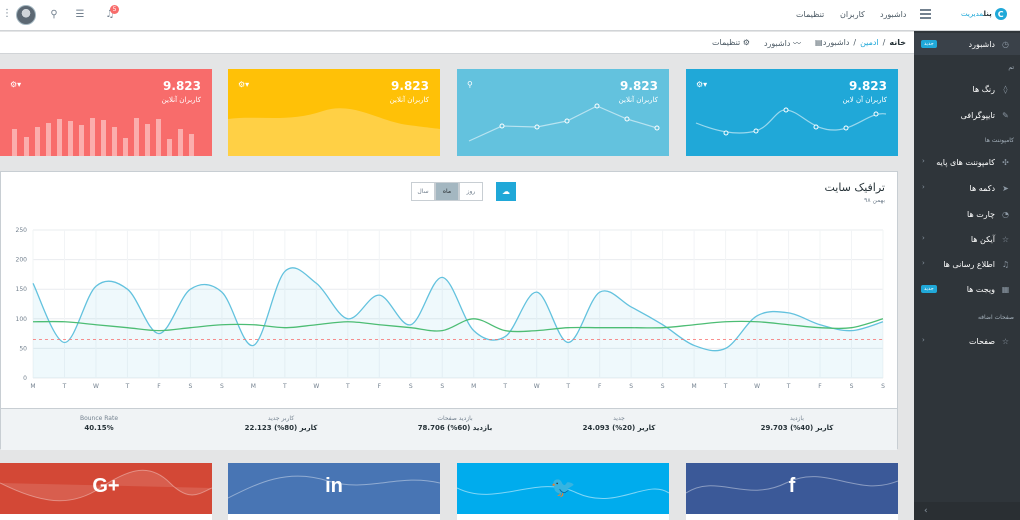 This screenshot has width=1020, height=520. I want to click on drop-icon: ◊, so click(1005, 89).